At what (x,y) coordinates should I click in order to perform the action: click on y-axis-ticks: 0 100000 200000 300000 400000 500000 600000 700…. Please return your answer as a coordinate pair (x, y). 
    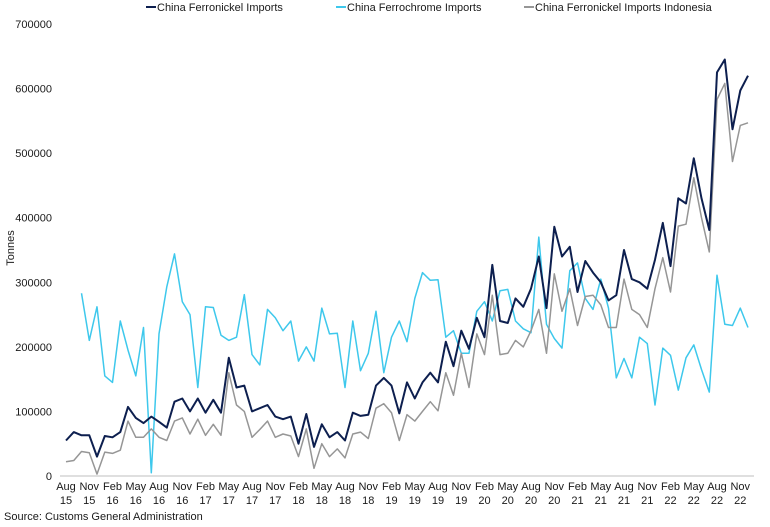
    Looking at the image, I should click on (33, 251).